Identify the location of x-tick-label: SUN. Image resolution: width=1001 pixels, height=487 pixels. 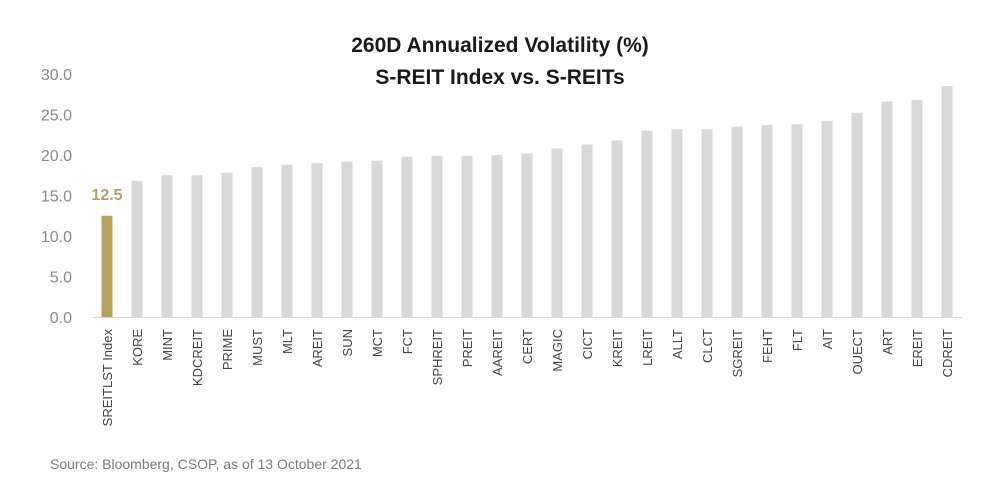
(347, 342).